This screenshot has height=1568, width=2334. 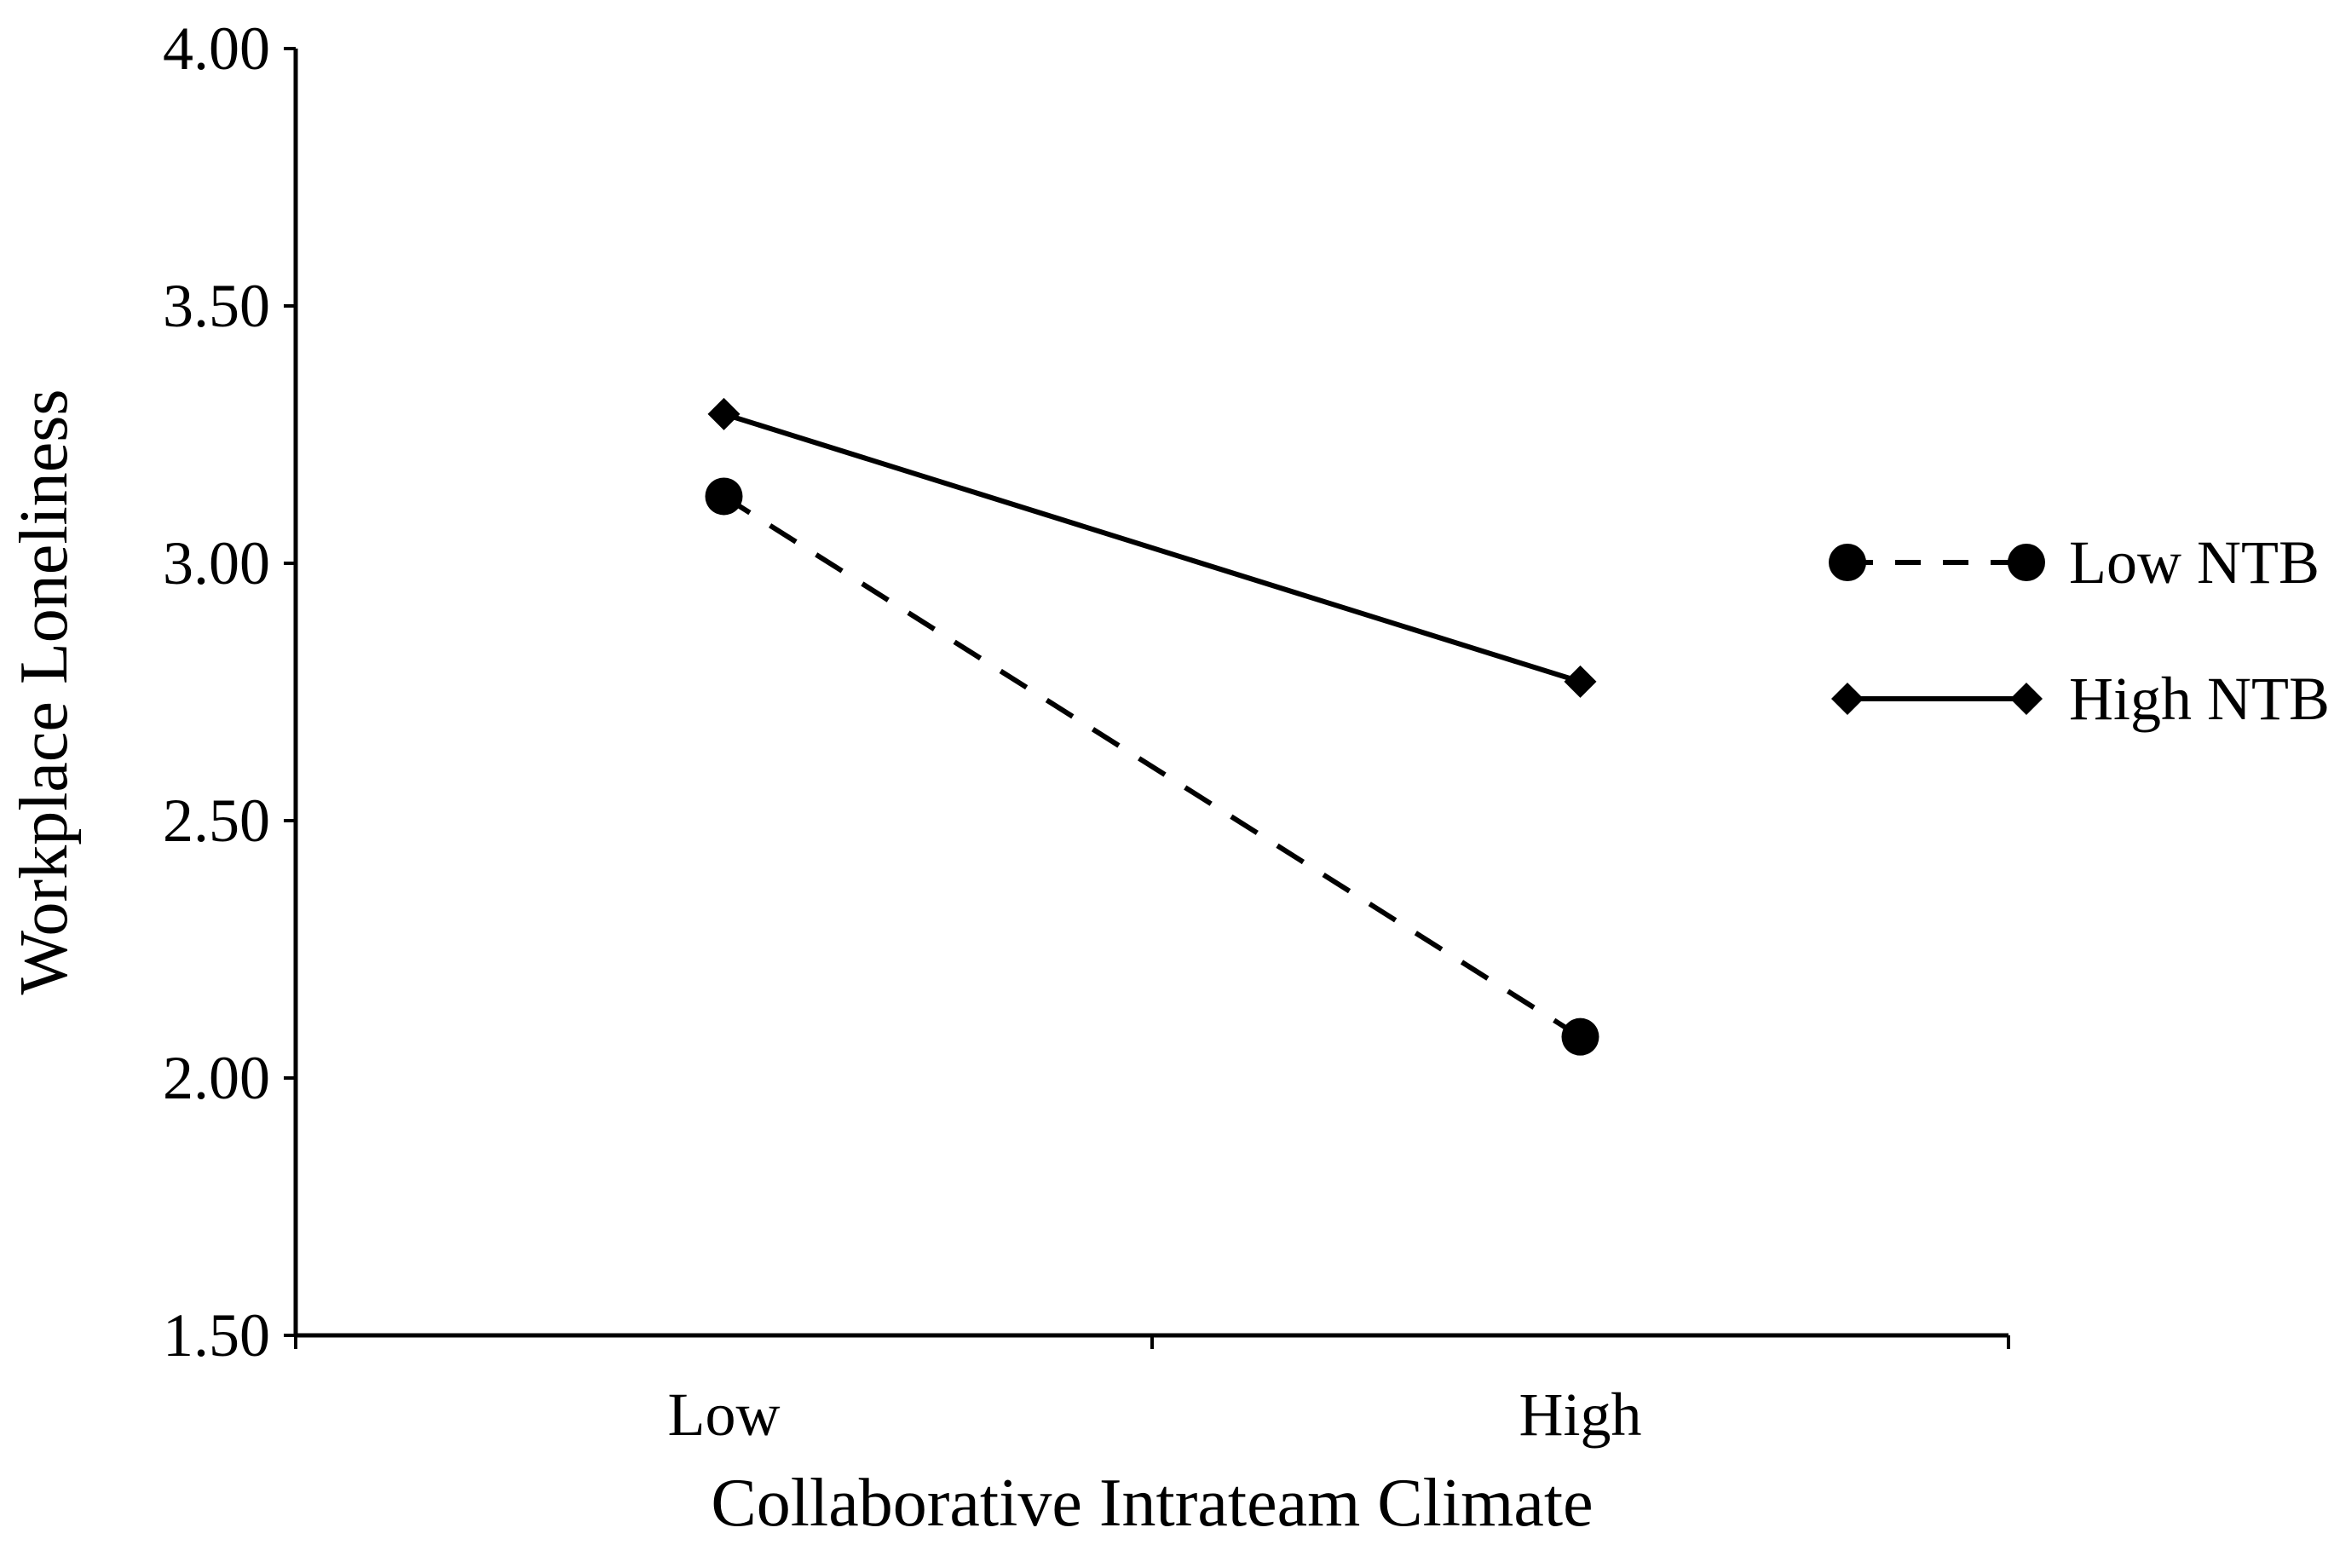 What do you see at coordinates (2079, 630) in the screenshot?
I see `legend: Low NTB High NTB` at bounding box center [2079, 630].